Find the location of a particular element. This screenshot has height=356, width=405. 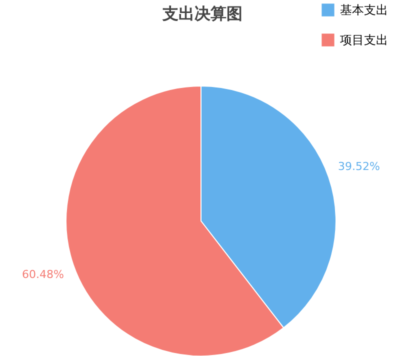

data-label: 39.52% is located at coordinates (359, 167).